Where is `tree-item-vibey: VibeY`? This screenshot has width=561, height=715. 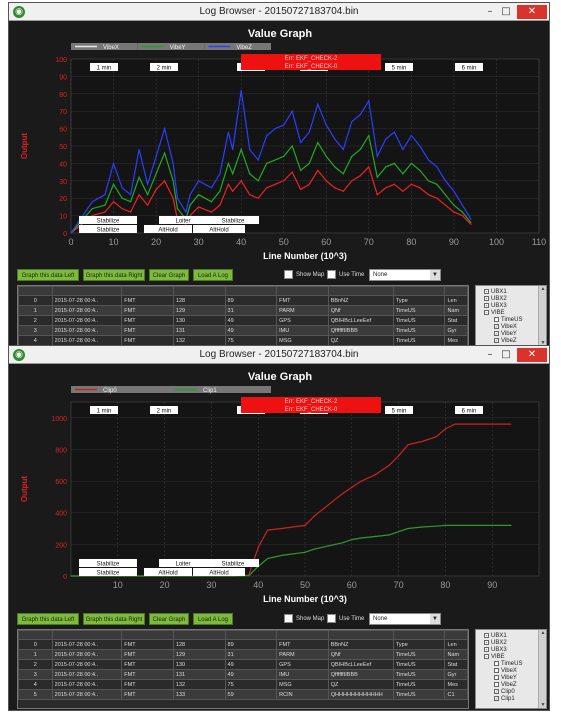
tree-item-vibey: VibeY is located at coordinates (505, 678).